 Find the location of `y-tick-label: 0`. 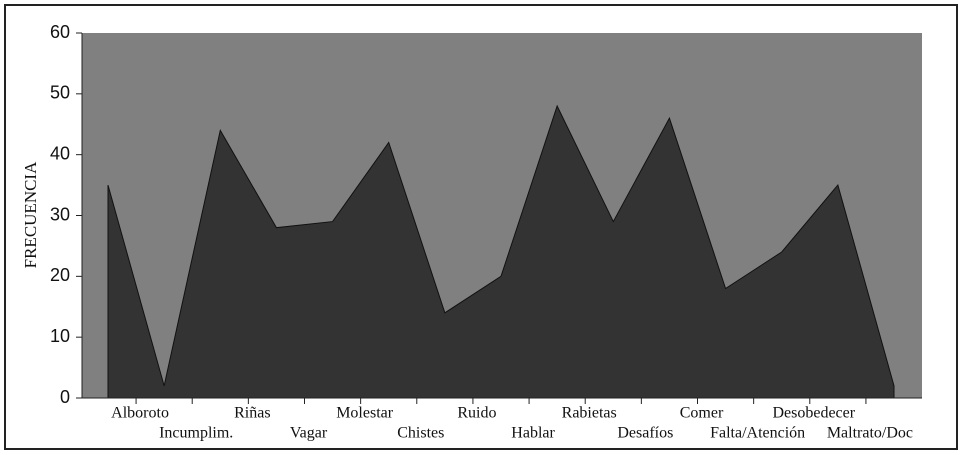

y-tick-label: 0 is located at coordinates (65, 397).